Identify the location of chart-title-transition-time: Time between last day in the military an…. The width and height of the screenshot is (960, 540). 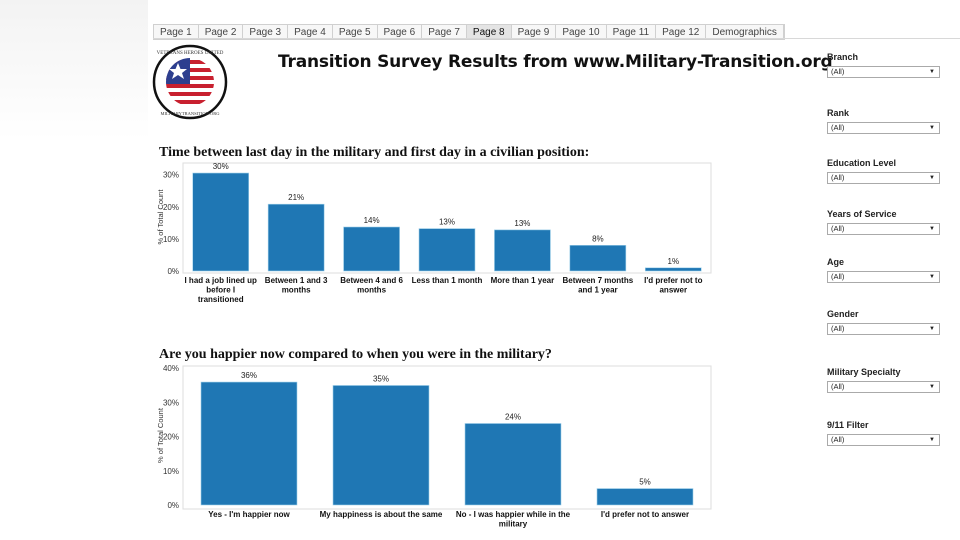
(374, 152).